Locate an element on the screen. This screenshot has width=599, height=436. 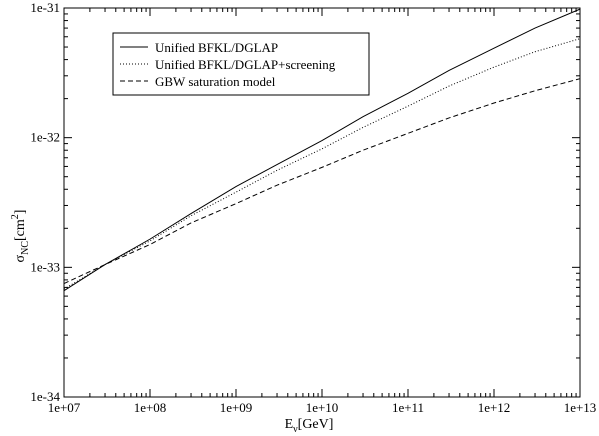
x-tick-label: 1e+11 is located at coordinates (408, 407).